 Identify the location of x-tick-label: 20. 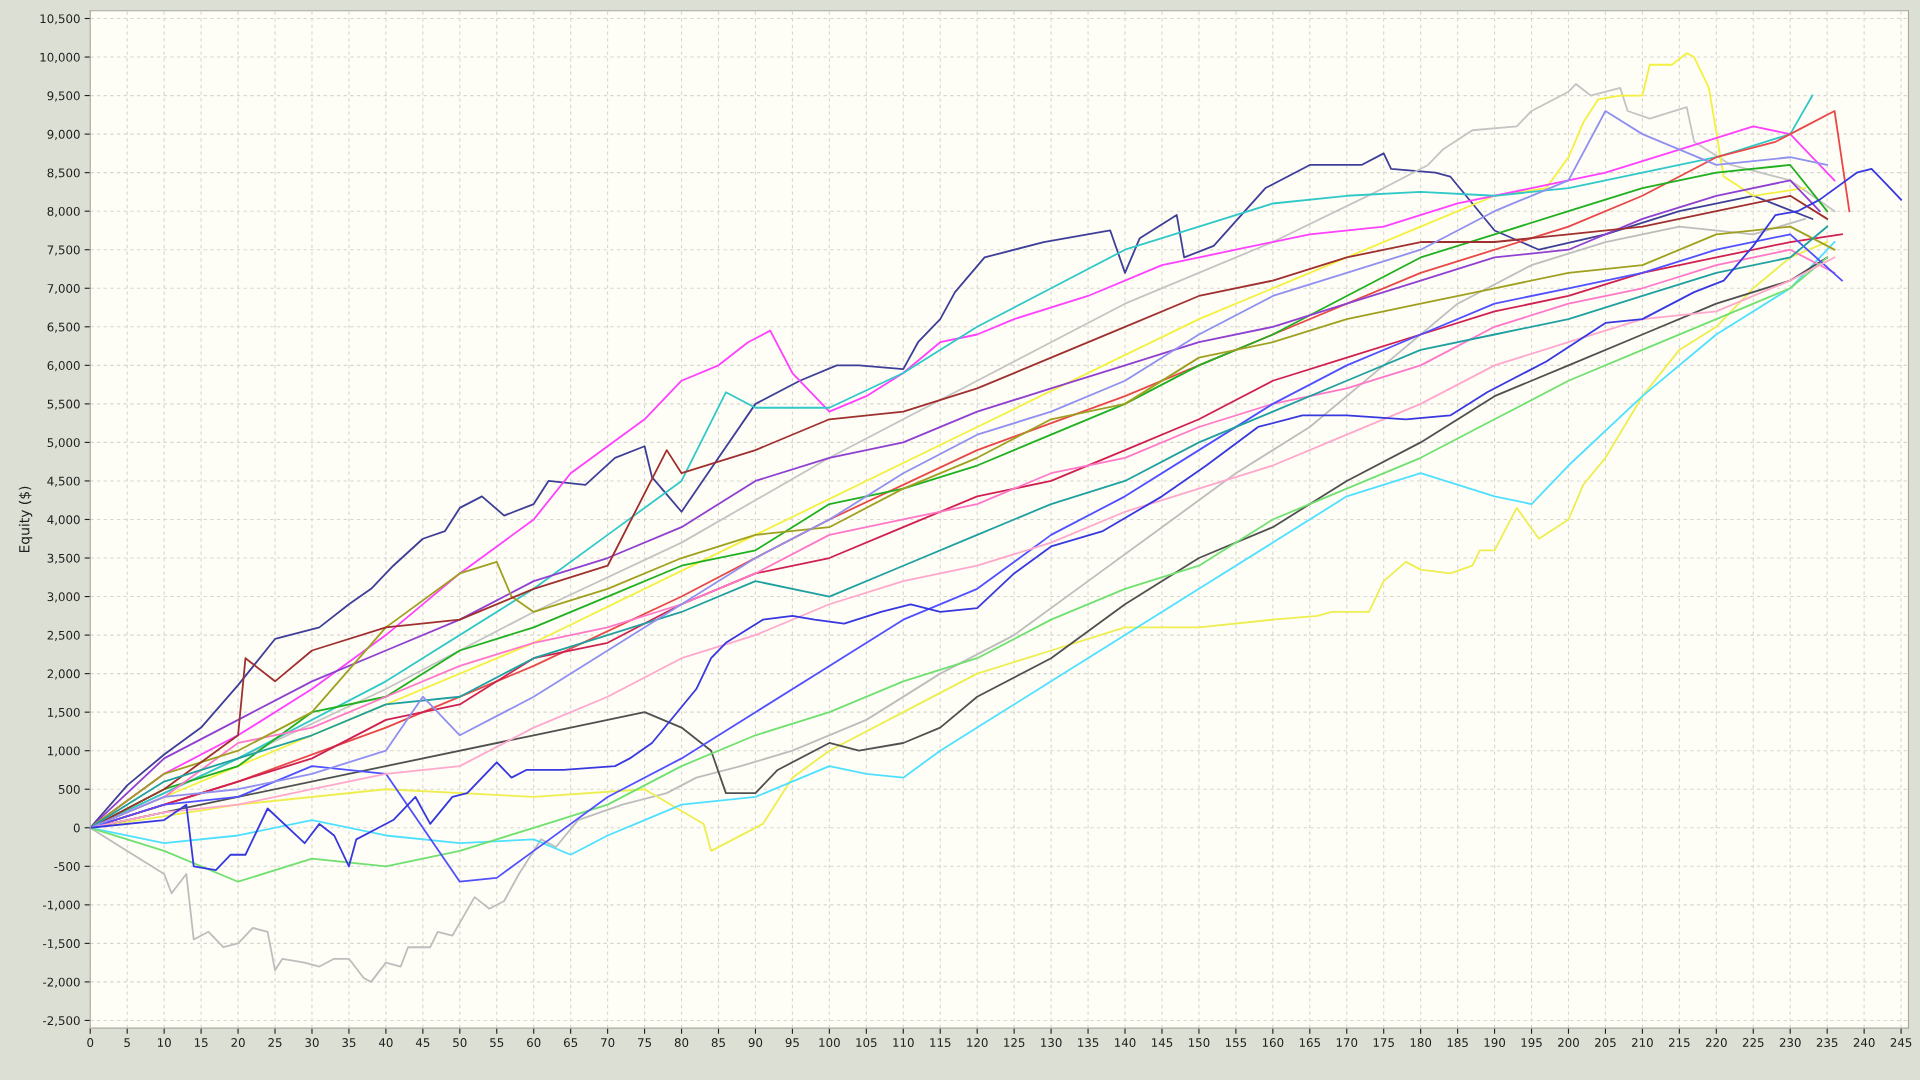
(238, 1043).